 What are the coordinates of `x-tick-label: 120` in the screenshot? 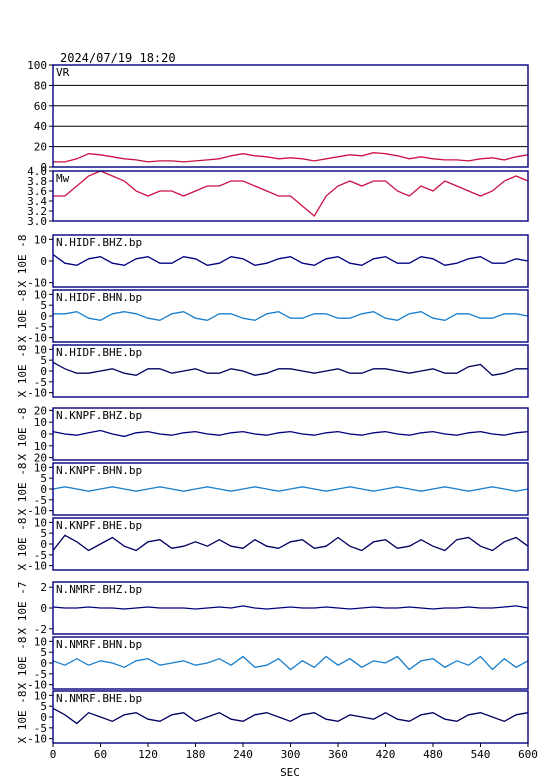 It's located at (148, 754).